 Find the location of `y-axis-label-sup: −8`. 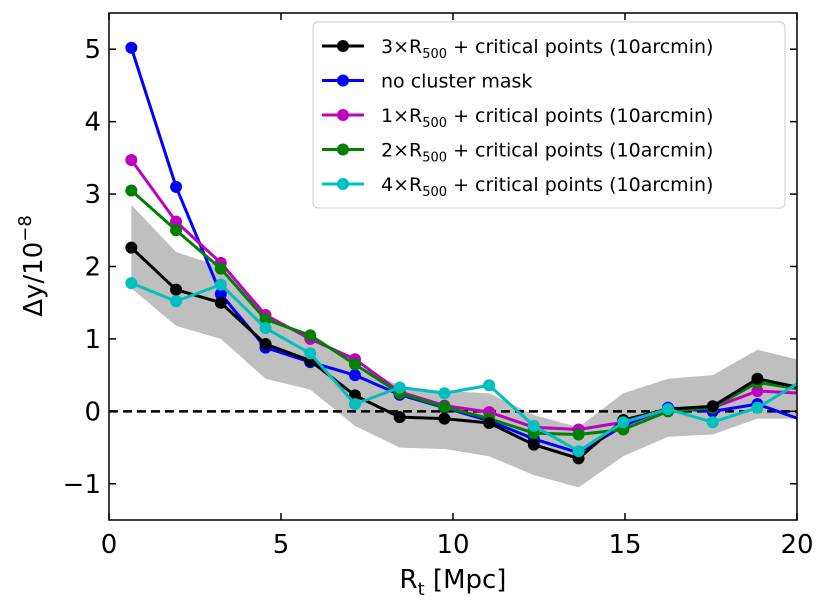

y-axis-label-sup: −8 is located at coordinates (25, 228).